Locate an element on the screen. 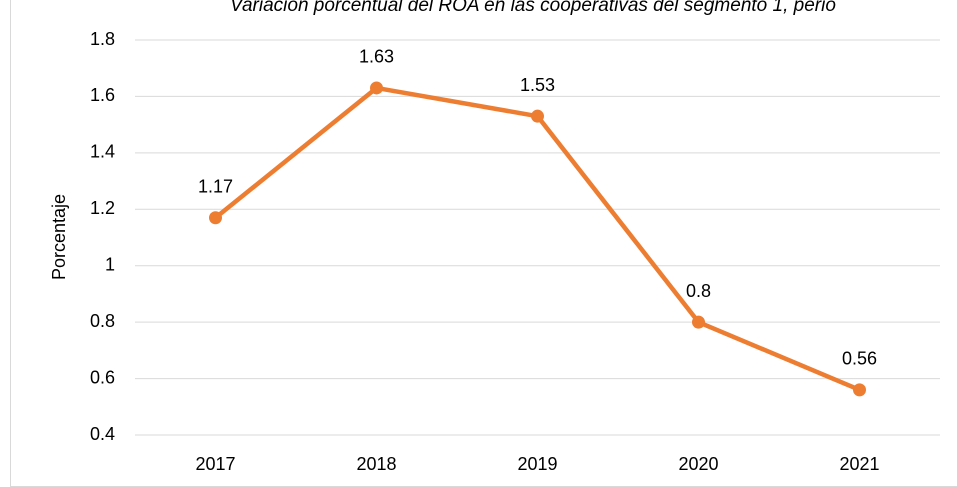 This screenshot has height=487, width=957. y-tick-label: 0.6 is located at coordinates (102, 377).